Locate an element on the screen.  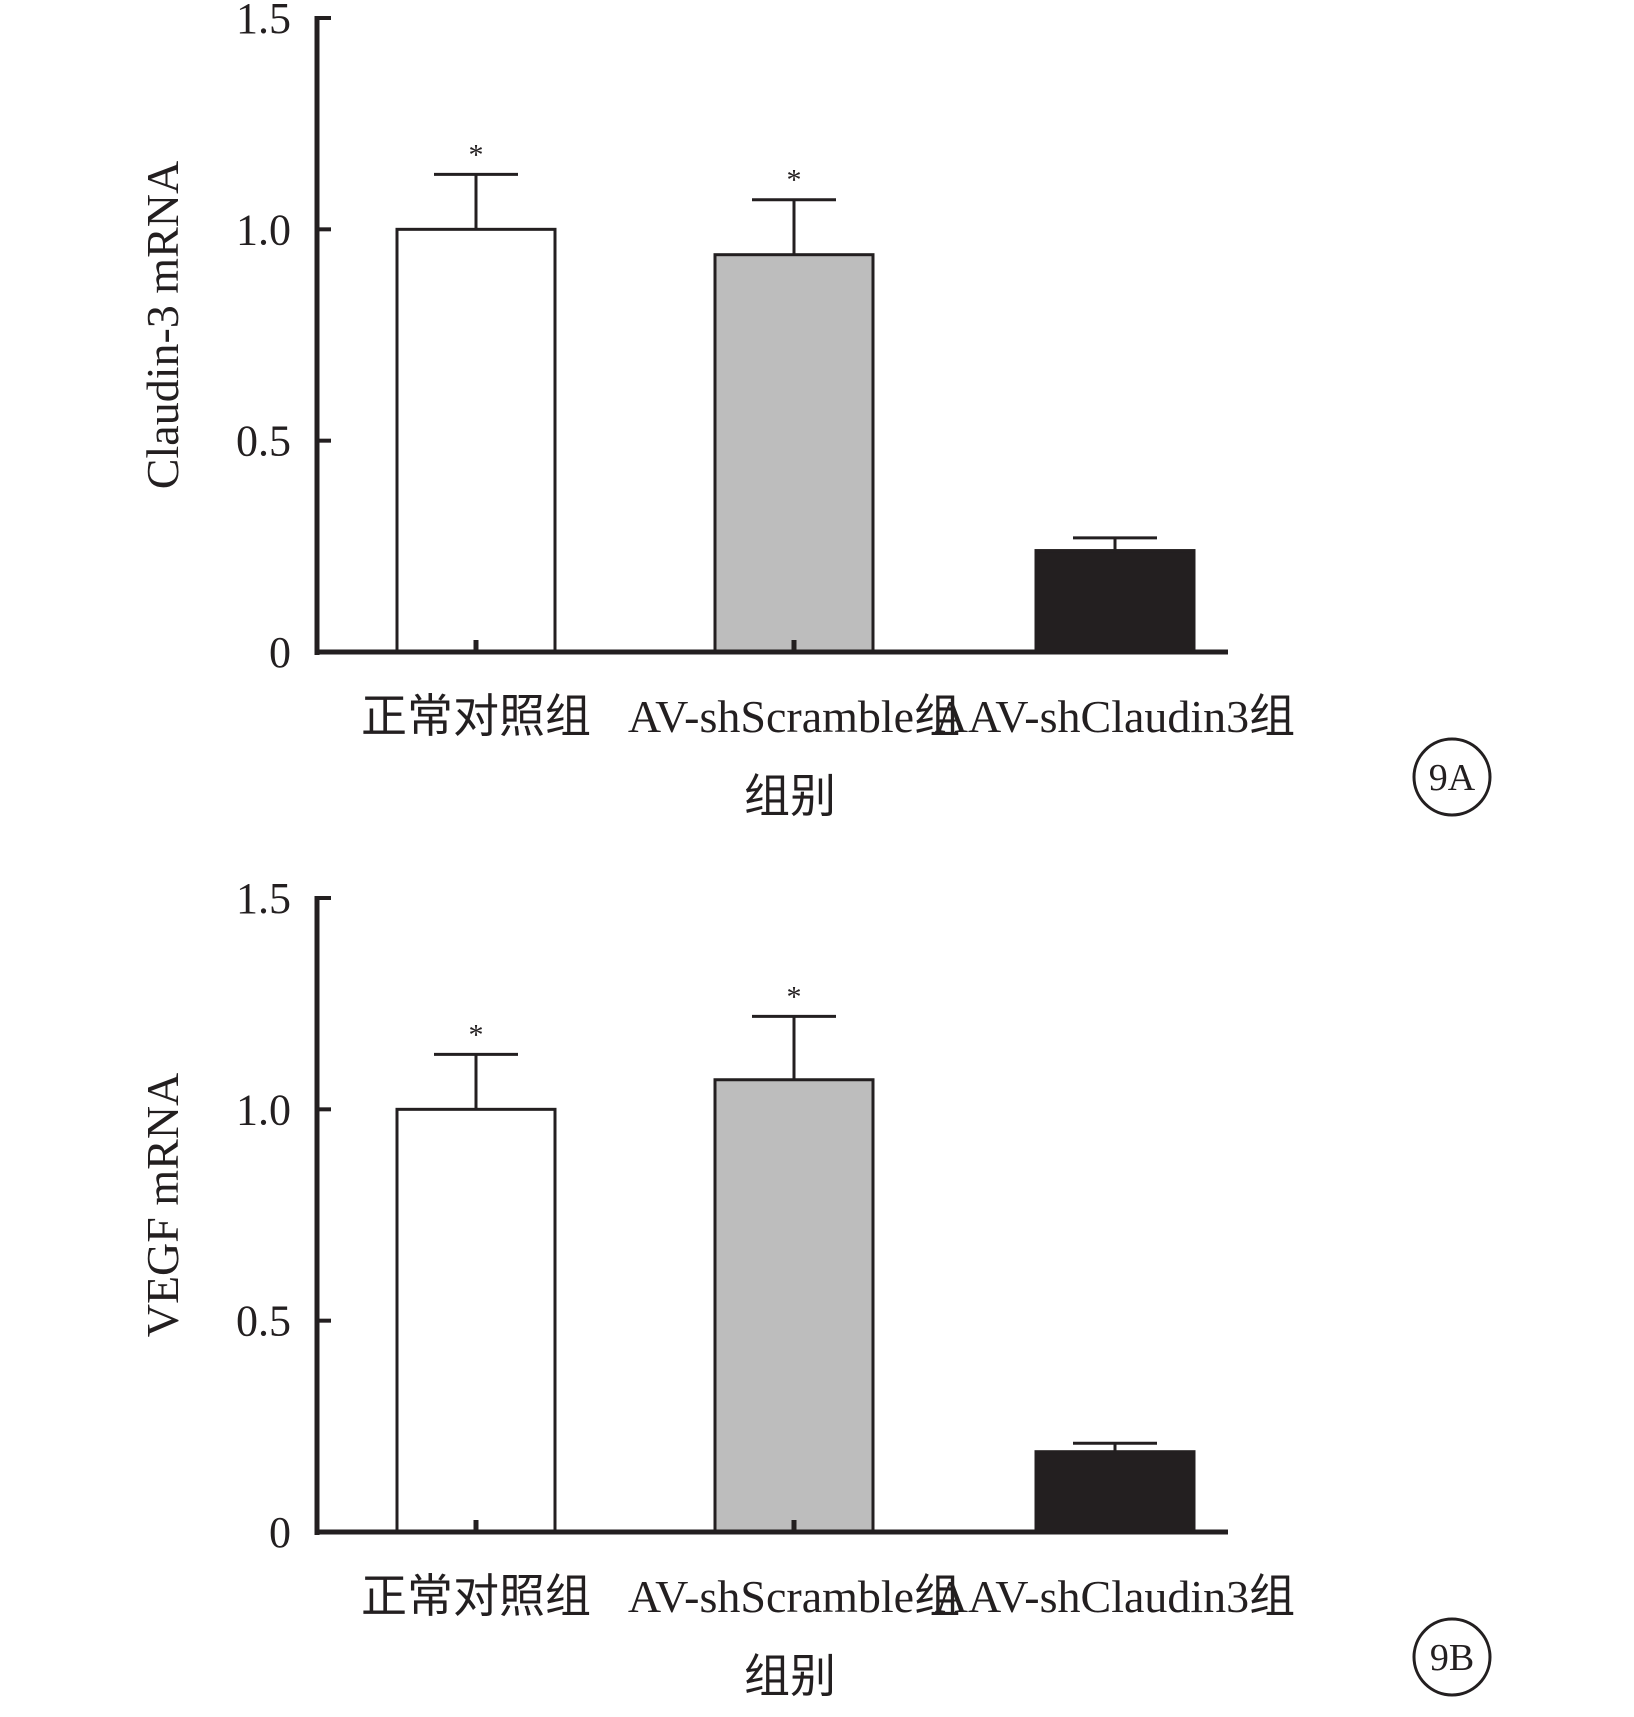
y-axis-title: Claudin-3 mRNA is located at coordinates (162, 325).